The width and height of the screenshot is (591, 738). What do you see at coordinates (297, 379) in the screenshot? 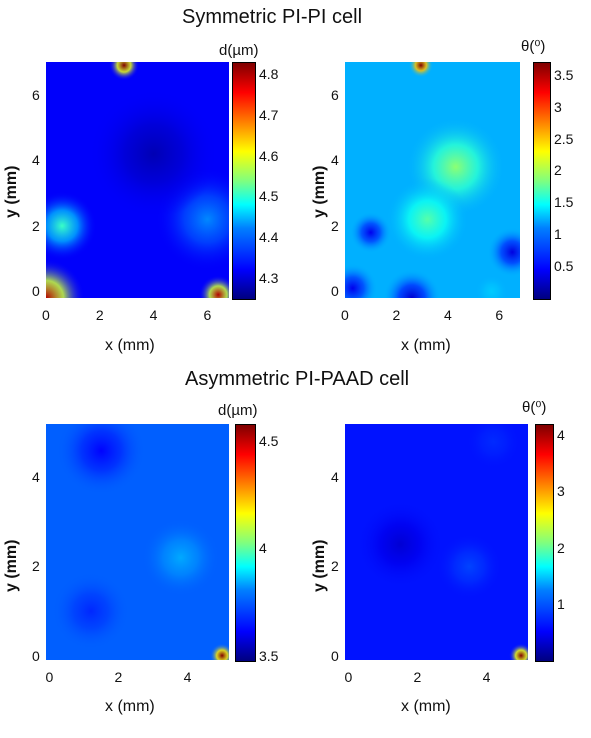
I see `section-title-asymmetric: Asymmetric PI-PAAD cell` at bounding box center [297, 379].